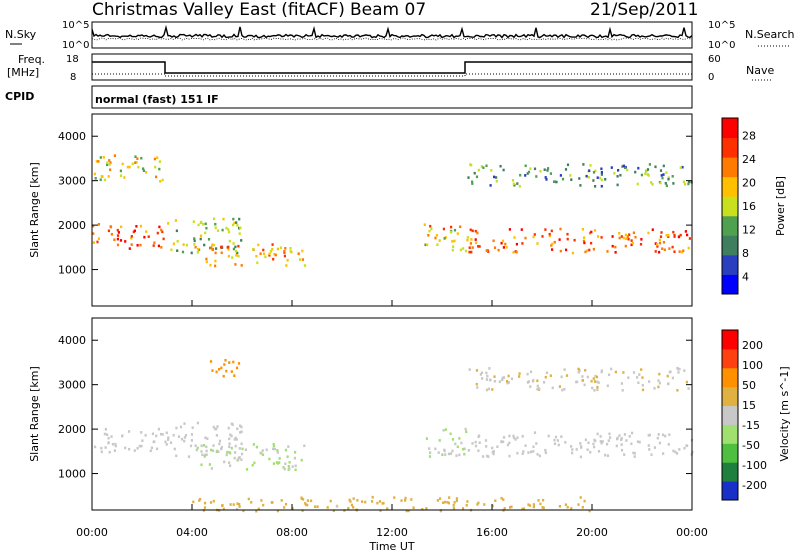 Image resolution: width=800 pixels, height=558 pixels. Describe the element at coordinates (721, 45) in the screenshot. I see `noise-right-tick-bottom: 10^0` at that location.